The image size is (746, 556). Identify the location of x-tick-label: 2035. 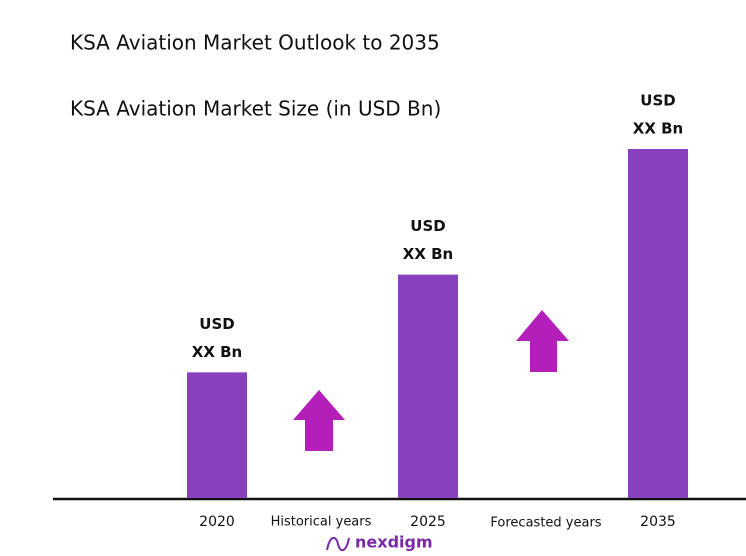
(658, 522).